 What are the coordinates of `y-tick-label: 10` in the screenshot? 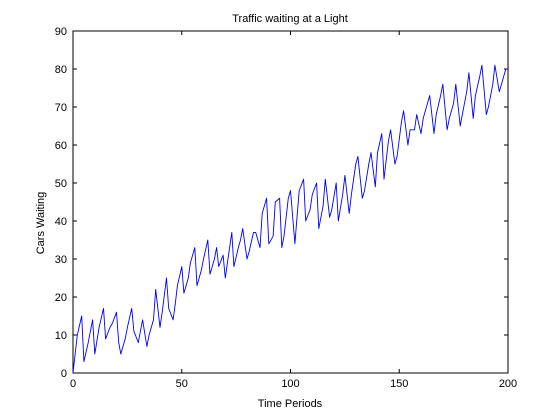 It's located at (61, 336).